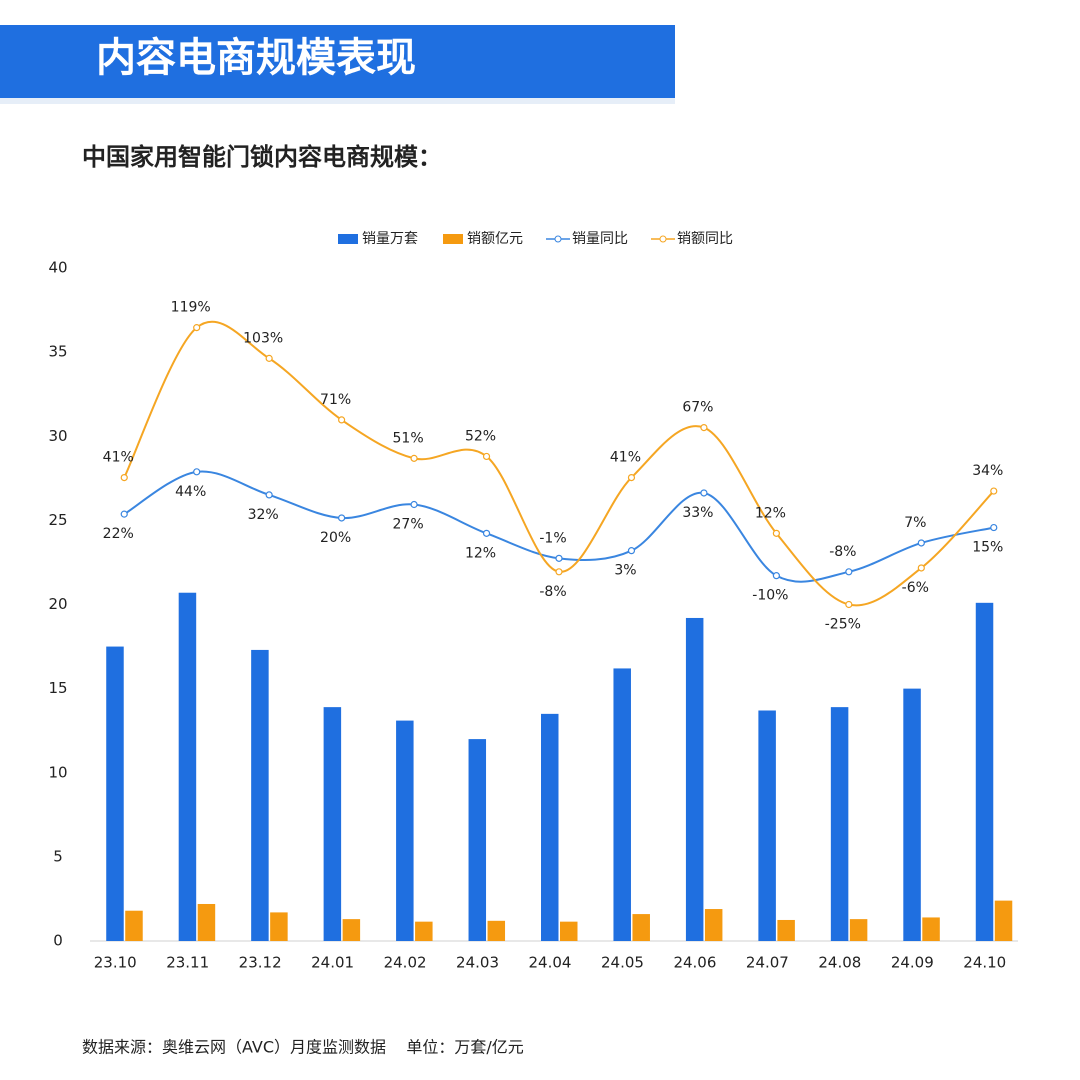 The height and width of the screenshot is (1080, 1080). I want to click on x-tick-label: 24.08, so click(839, 963).